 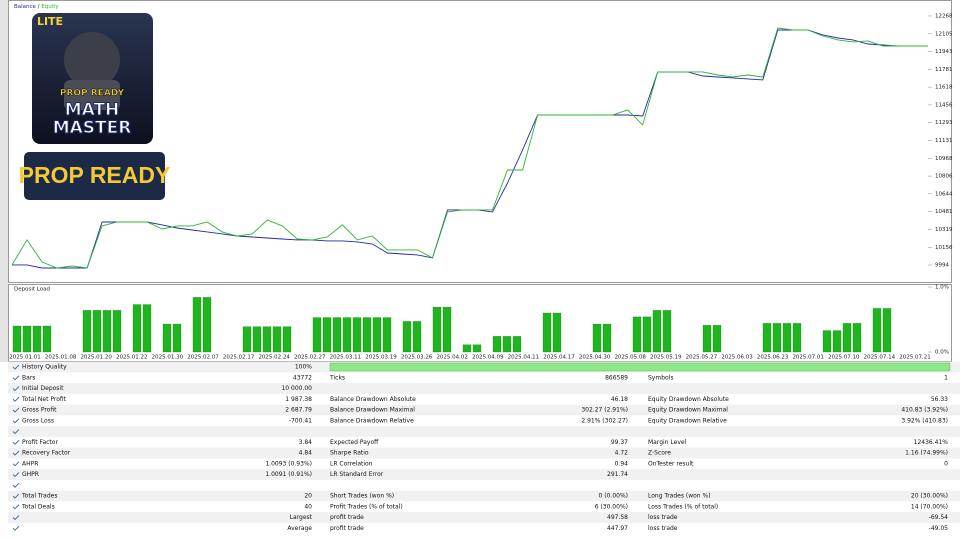 What do you see at coordinates (39, 496) in the screenshot?
I see `cell-label: Total Trades` at bounding box center [39, 496].